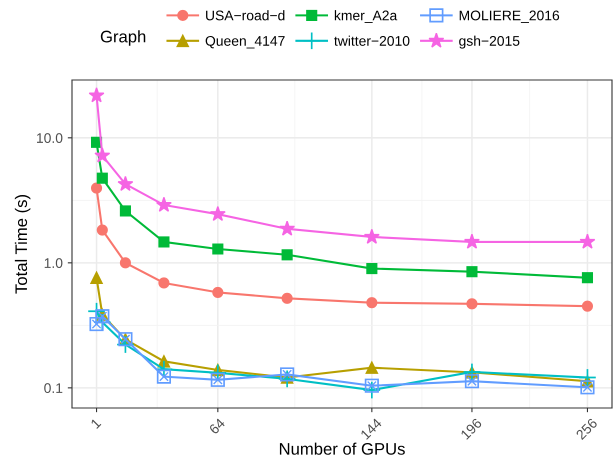 Image resolution: width=615 pixels, height=464 pixels. What do you see at coordinates (245, 42) in the screenshot?
I see `legend-label: Queen_4147` at bounding box center [245, 42].